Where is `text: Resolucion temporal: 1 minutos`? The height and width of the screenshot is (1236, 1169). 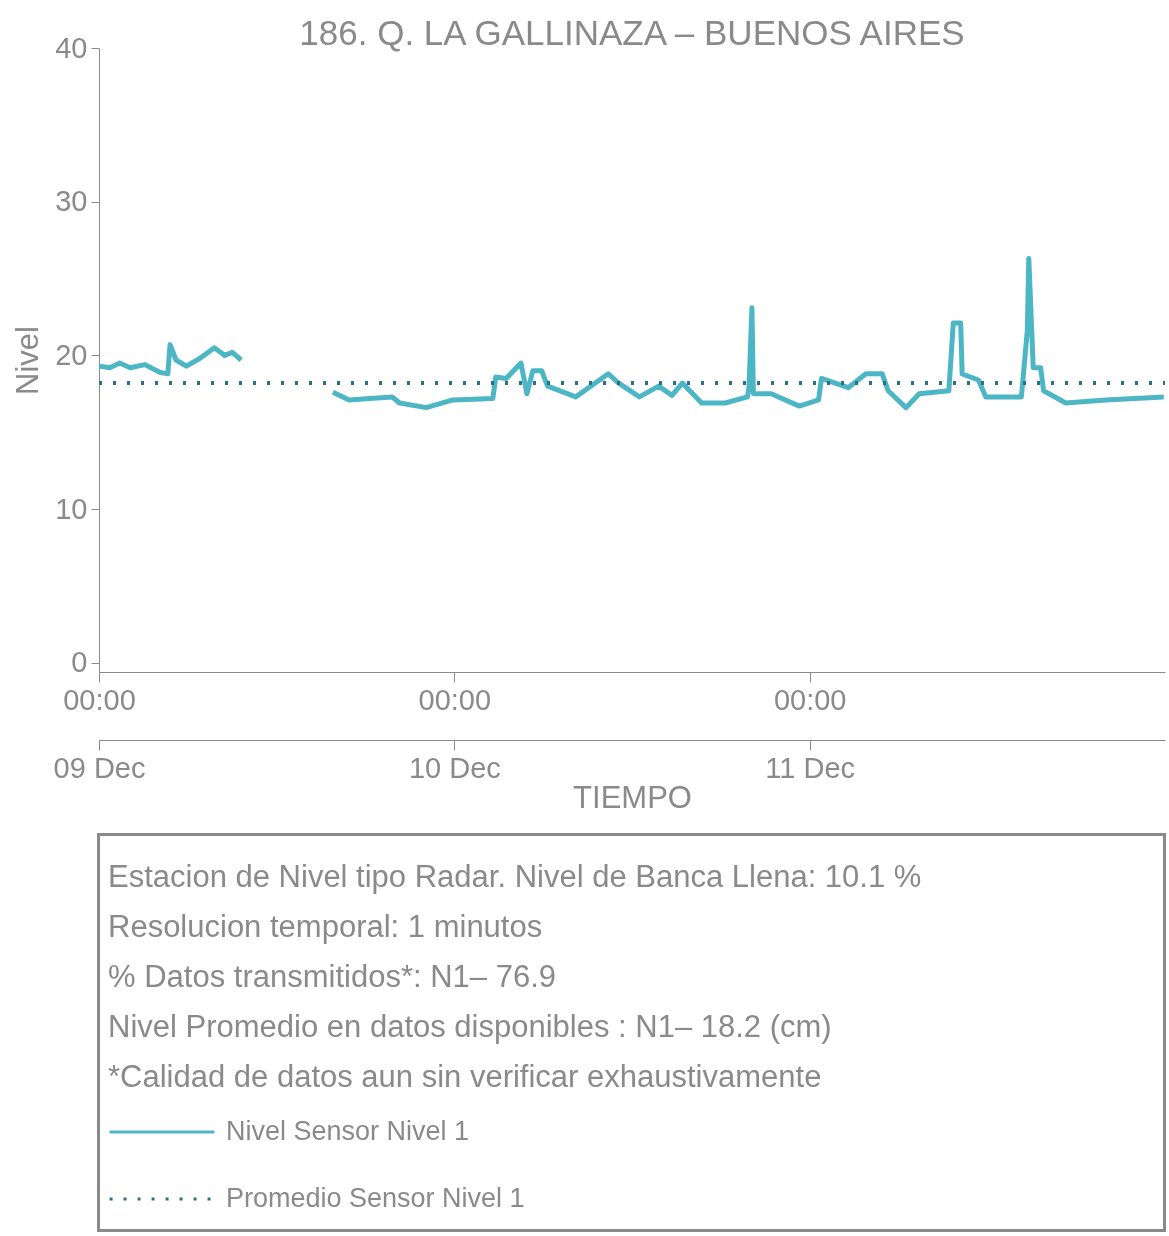 text: Resolucion temporal: 1 minutos is located at coordinates (326, 927).